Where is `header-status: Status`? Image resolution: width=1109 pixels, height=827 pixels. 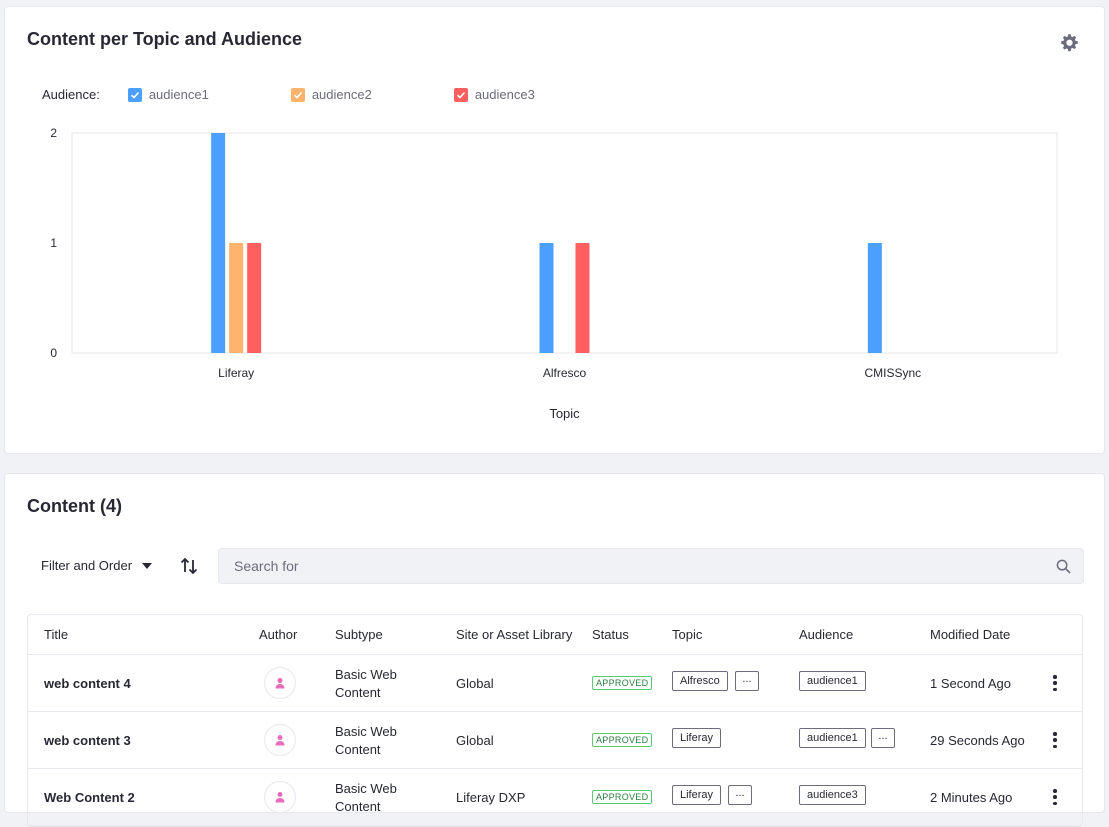
header-status: Status is located at coordinates (610, 634).